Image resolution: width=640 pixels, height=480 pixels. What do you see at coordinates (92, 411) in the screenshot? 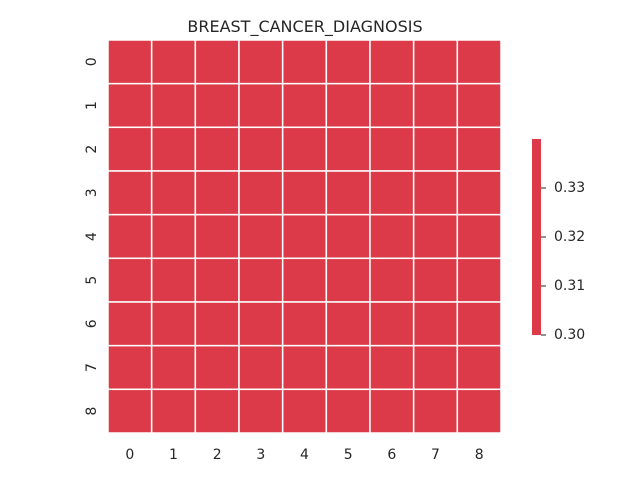
I see `y-tick-label: 8` at bounding box center [92, 411].